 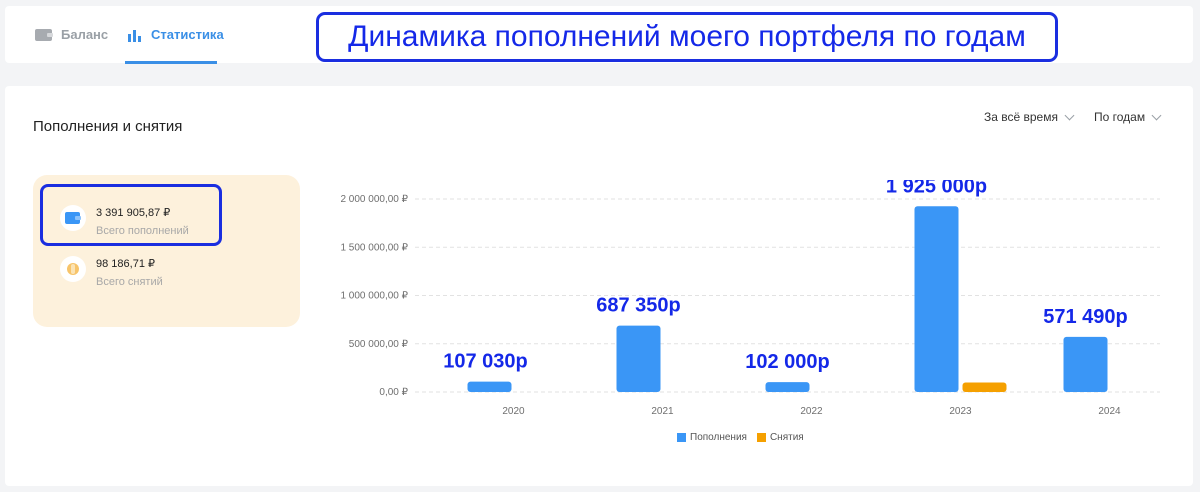 I want to click on legend-swatch-deposits, so click(x=681, y=437).